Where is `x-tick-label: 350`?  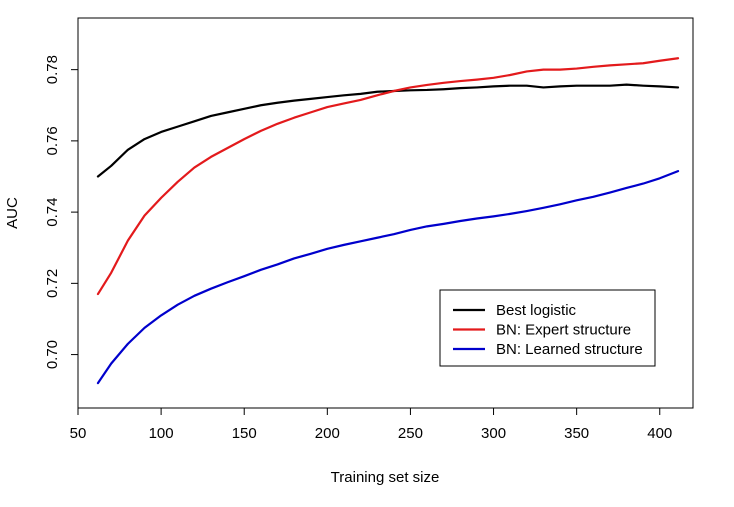 x-tick-label: 350 is located at coordinates (576, 433).